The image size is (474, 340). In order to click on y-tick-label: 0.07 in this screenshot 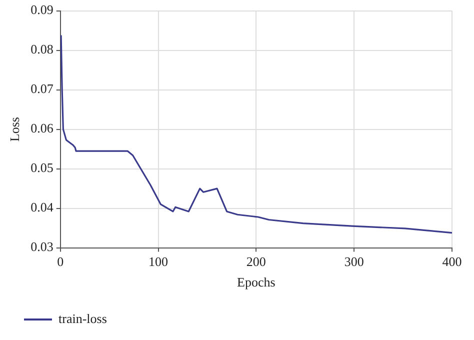, I will do `click(42, 88)`.